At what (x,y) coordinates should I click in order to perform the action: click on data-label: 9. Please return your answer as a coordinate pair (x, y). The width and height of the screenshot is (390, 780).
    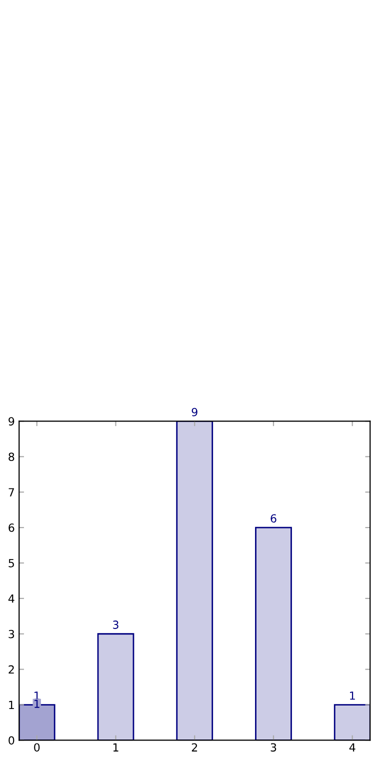
    Looking at the image, I should click on (195, 412).